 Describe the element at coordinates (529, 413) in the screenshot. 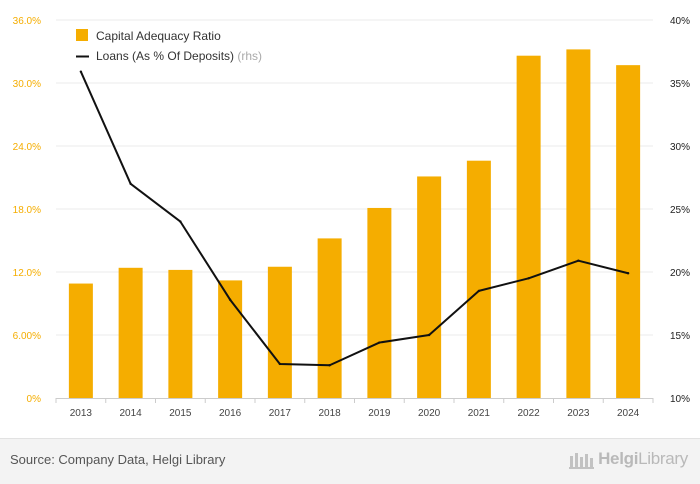

I see `x-axis-tick-label: 2022` at that location.